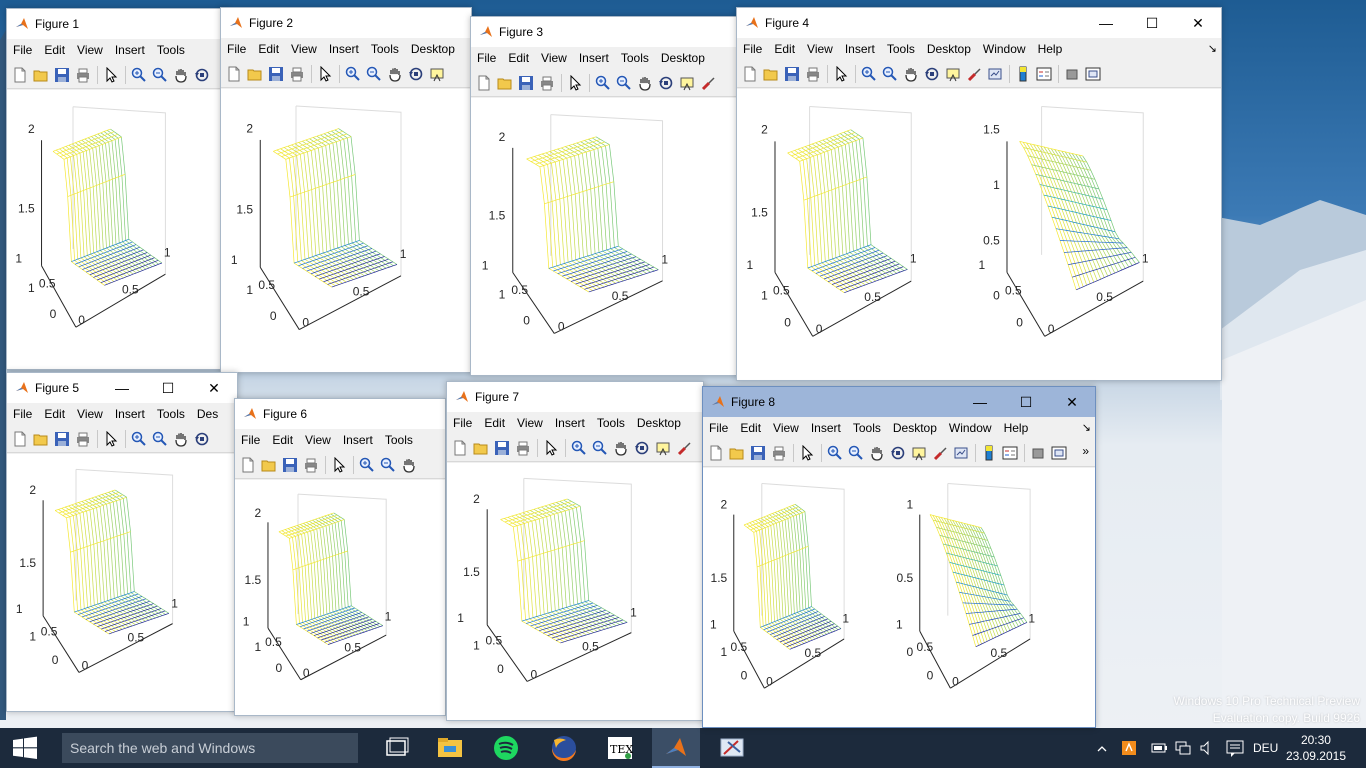 Image resolution: width=1366 pixels, height=768 pixels. What do you see at coordinates (1102, 748) in the screenshot?
I see `tray-overflow-button` at bounding box center [1102, 748].